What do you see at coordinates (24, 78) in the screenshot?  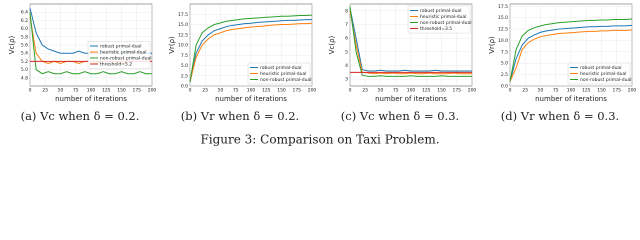 I see `y-tick-label: 4.8` at bounding box center [24, 78].